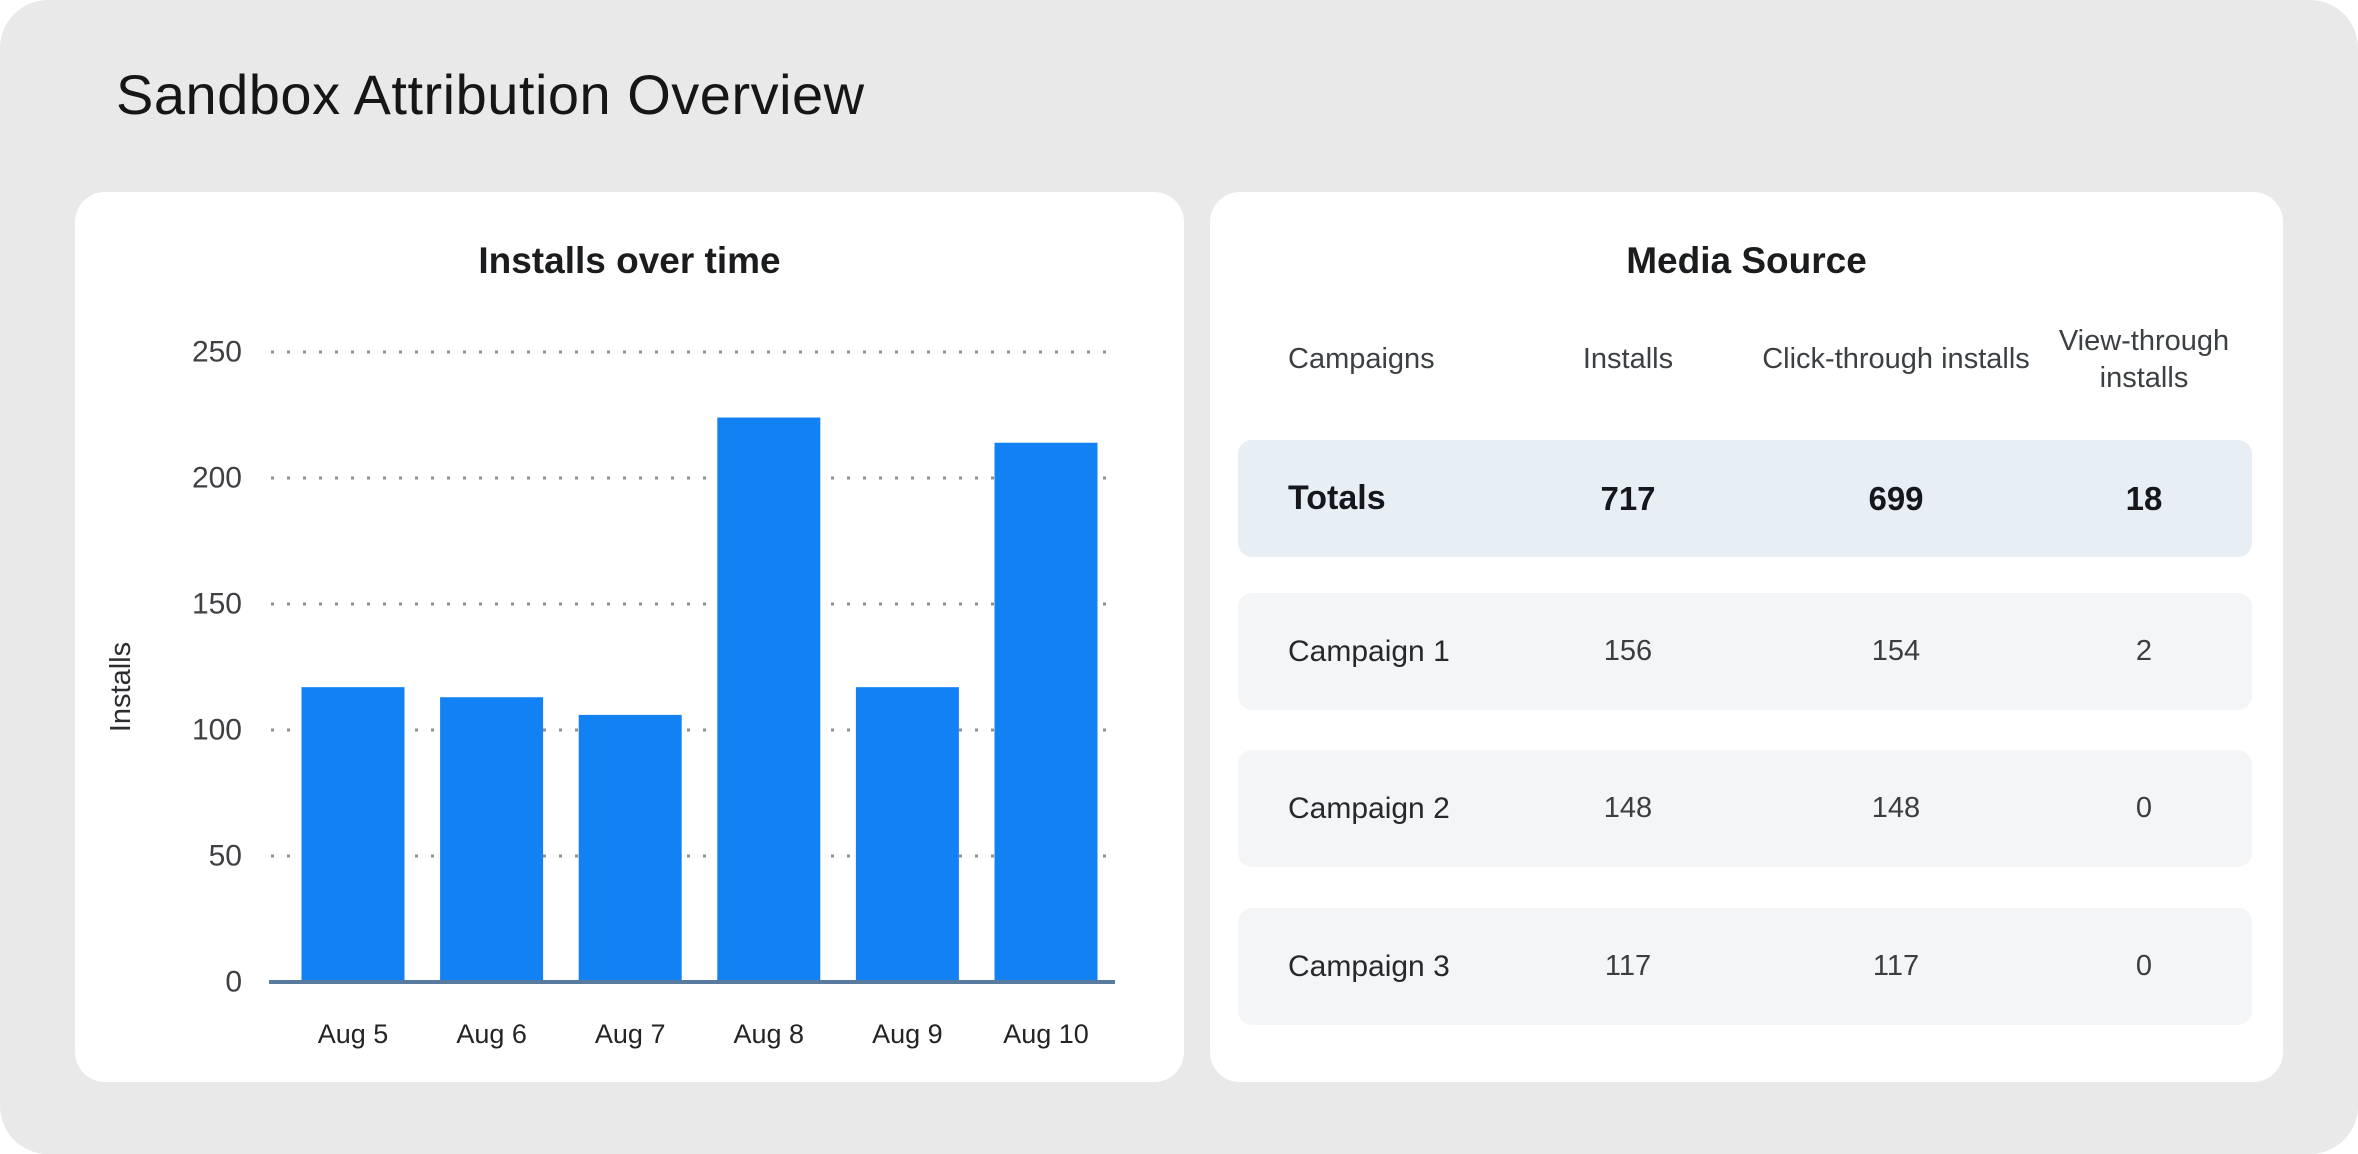 The width and height of the screenshot is (2358, 1154). Describe the element at coordinates (630, 1034) in the screenshot. I see `x-tick-label: Aug 7` at that location.